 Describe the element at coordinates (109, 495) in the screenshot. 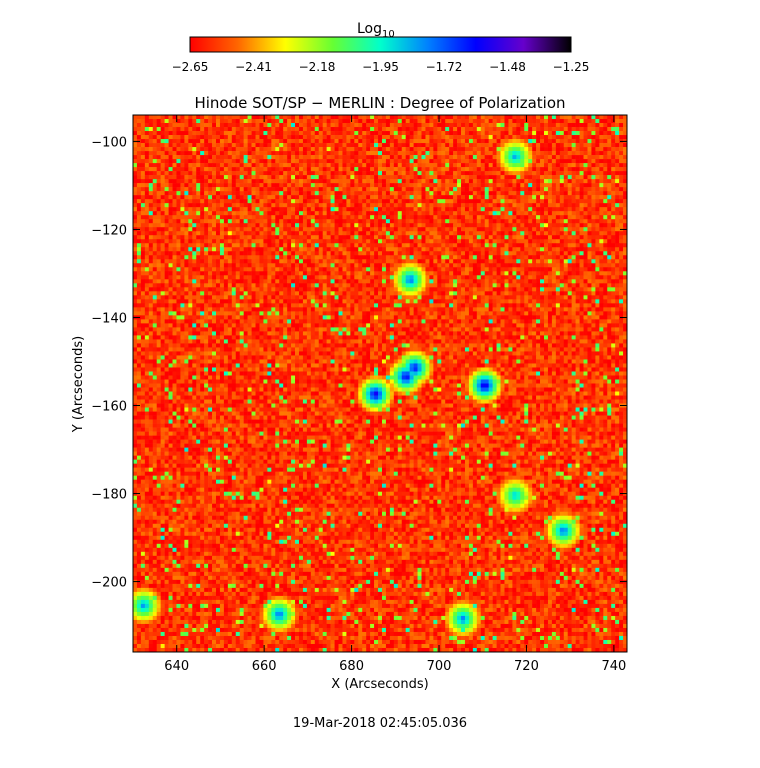

I see `y-tick-label: −180` at that location.